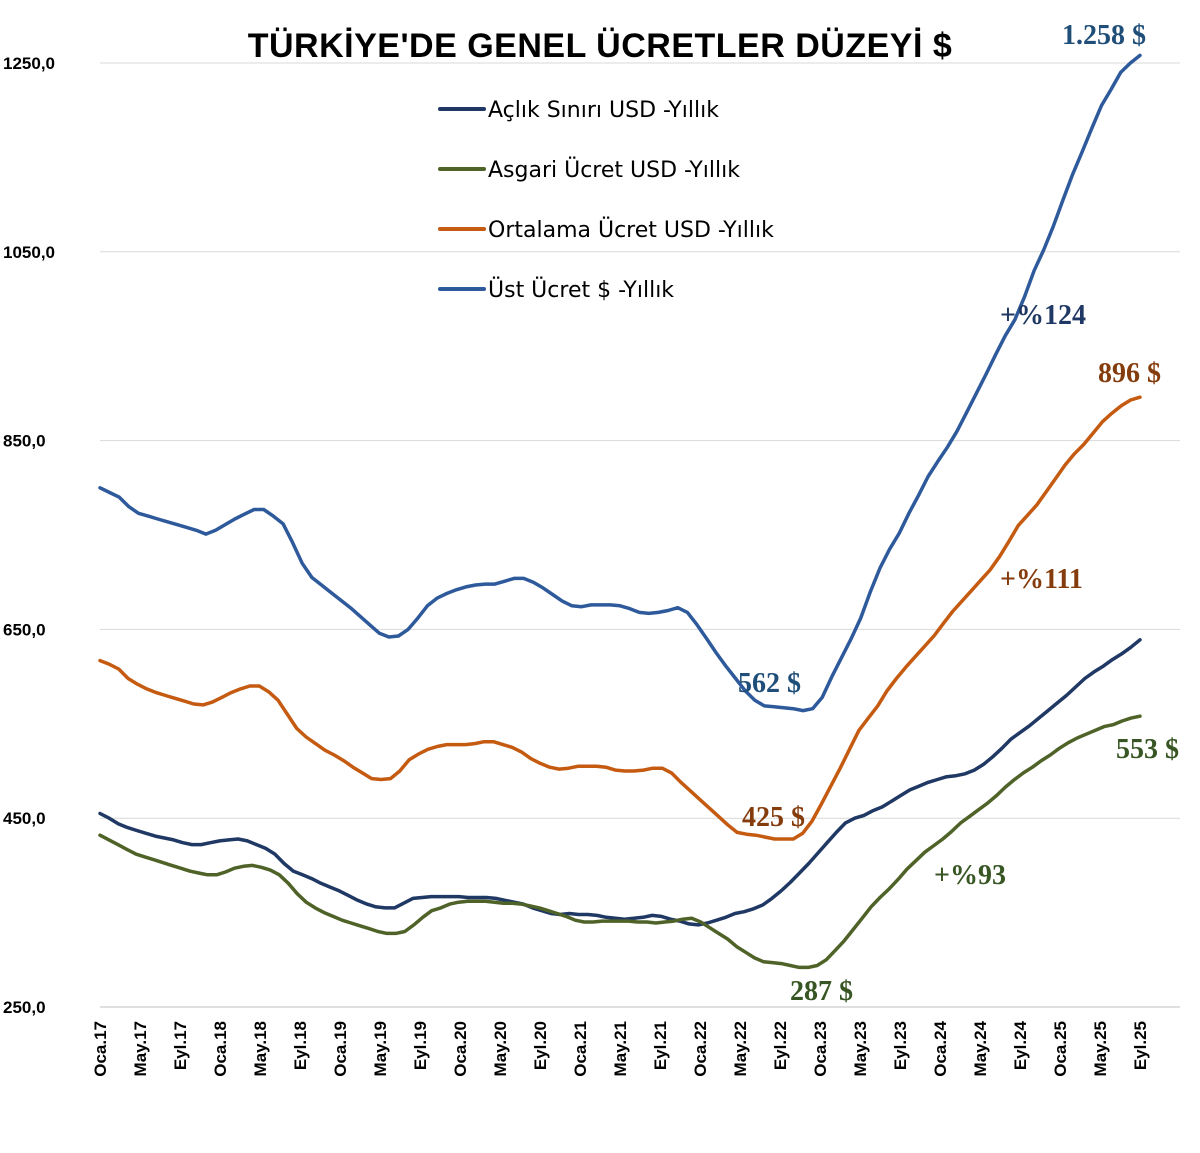 The width and height of the screenshot is (1200, 1153). Describe the element at coordinates (29, 63) in the screenshot. I see `y-tick-label: 1250,0` at that location.